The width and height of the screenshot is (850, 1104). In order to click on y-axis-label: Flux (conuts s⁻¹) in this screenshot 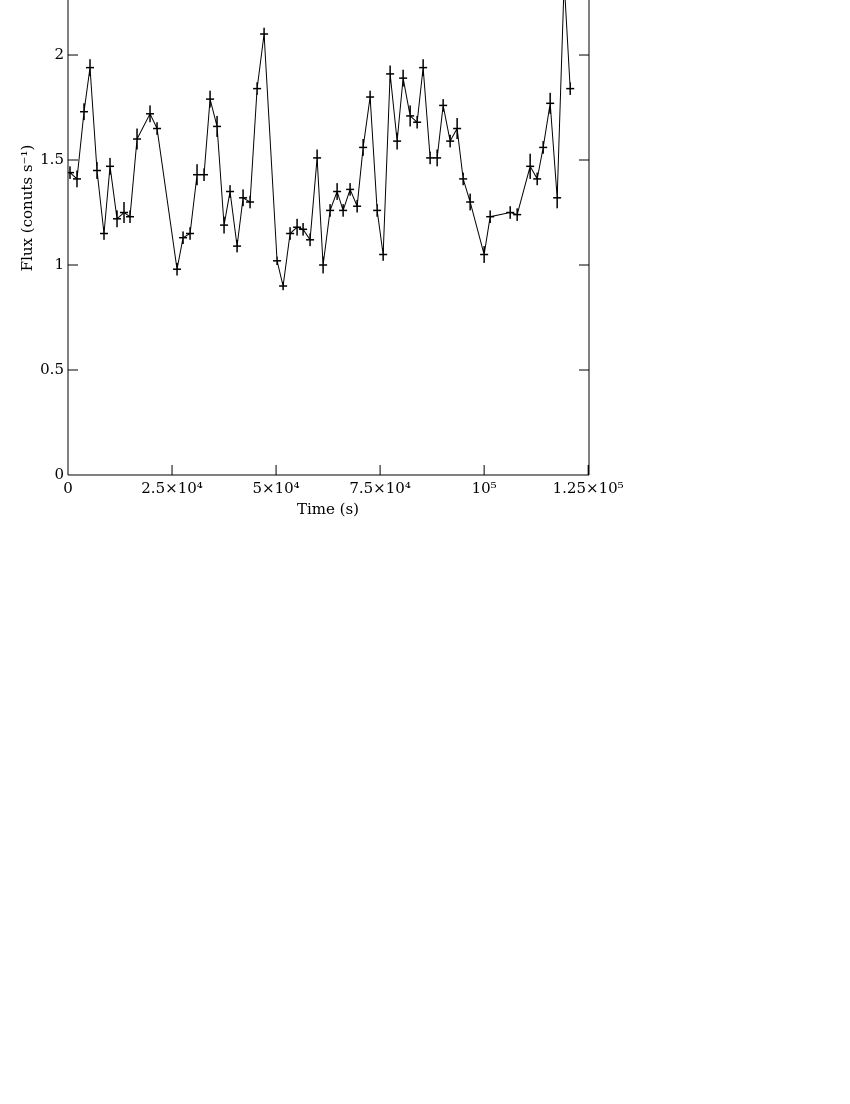, I will do `click(27, 208)`.